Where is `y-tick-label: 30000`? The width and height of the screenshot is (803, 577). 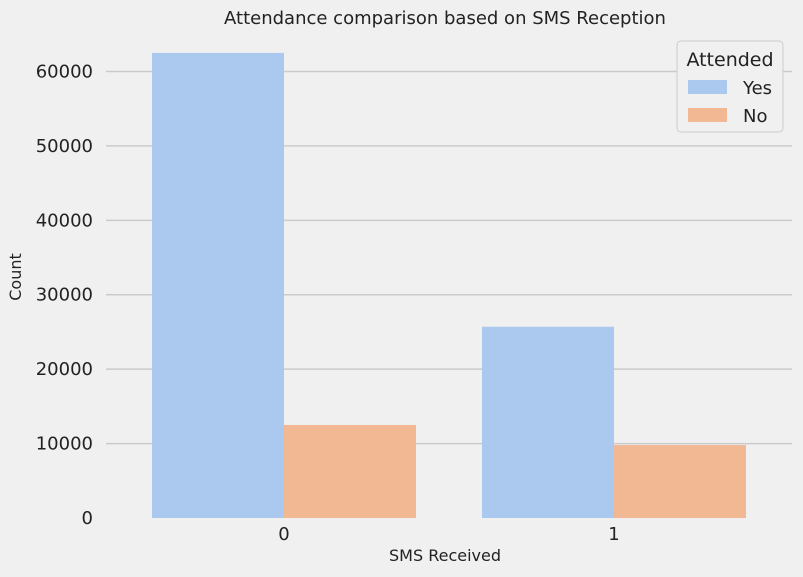
y-tick-label: 30000 is located at coordinates (64, 295).